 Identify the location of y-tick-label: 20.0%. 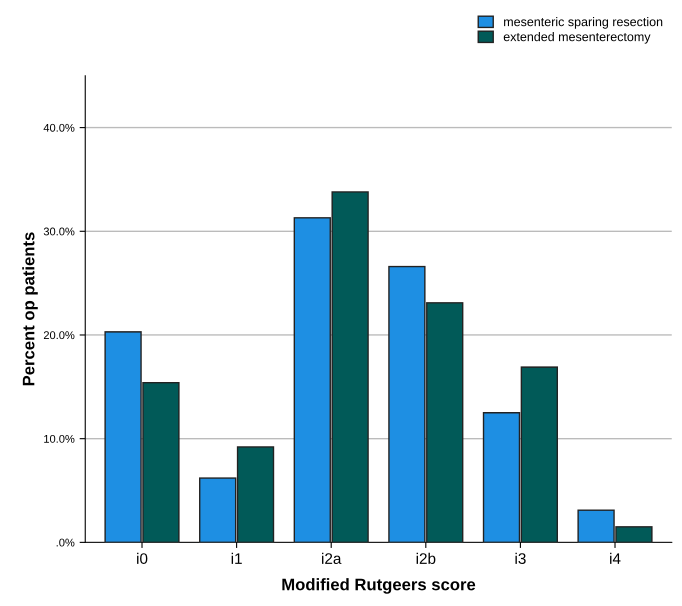
(59, 335).